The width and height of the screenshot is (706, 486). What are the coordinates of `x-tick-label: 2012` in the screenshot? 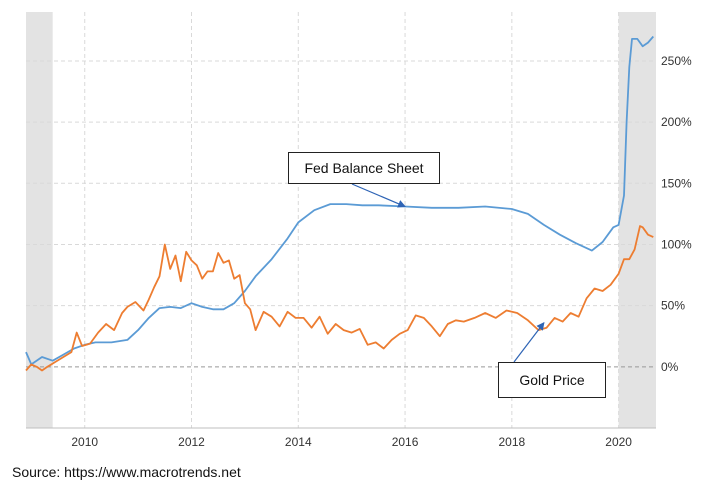 It's located at (191, 442).